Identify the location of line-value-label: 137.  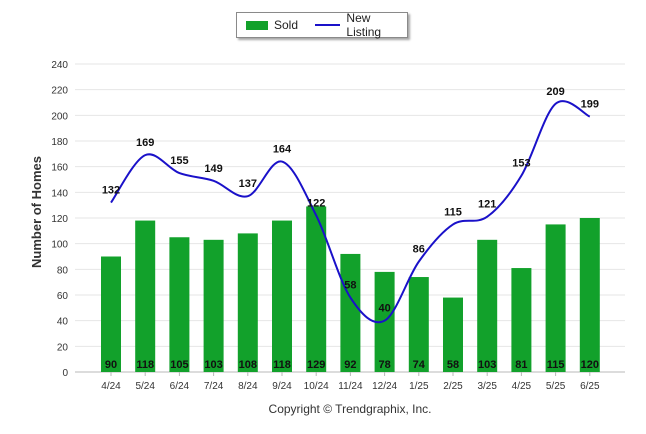
(248, 184).